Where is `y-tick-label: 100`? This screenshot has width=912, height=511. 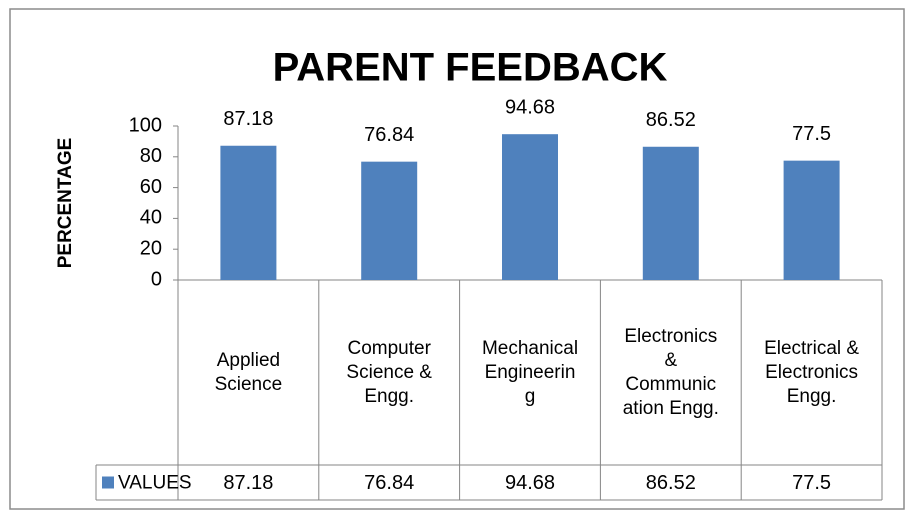 y-tick-label: 100 is located at coordinates (145, 125).